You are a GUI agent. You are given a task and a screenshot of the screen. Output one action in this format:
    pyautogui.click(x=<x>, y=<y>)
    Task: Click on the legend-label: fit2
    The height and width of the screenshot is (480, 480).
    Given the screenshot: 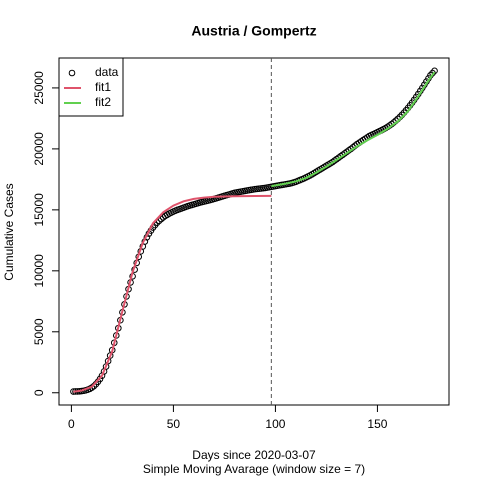 What is the action you would take?
    pyautogui.click(x=103, y=102)
    